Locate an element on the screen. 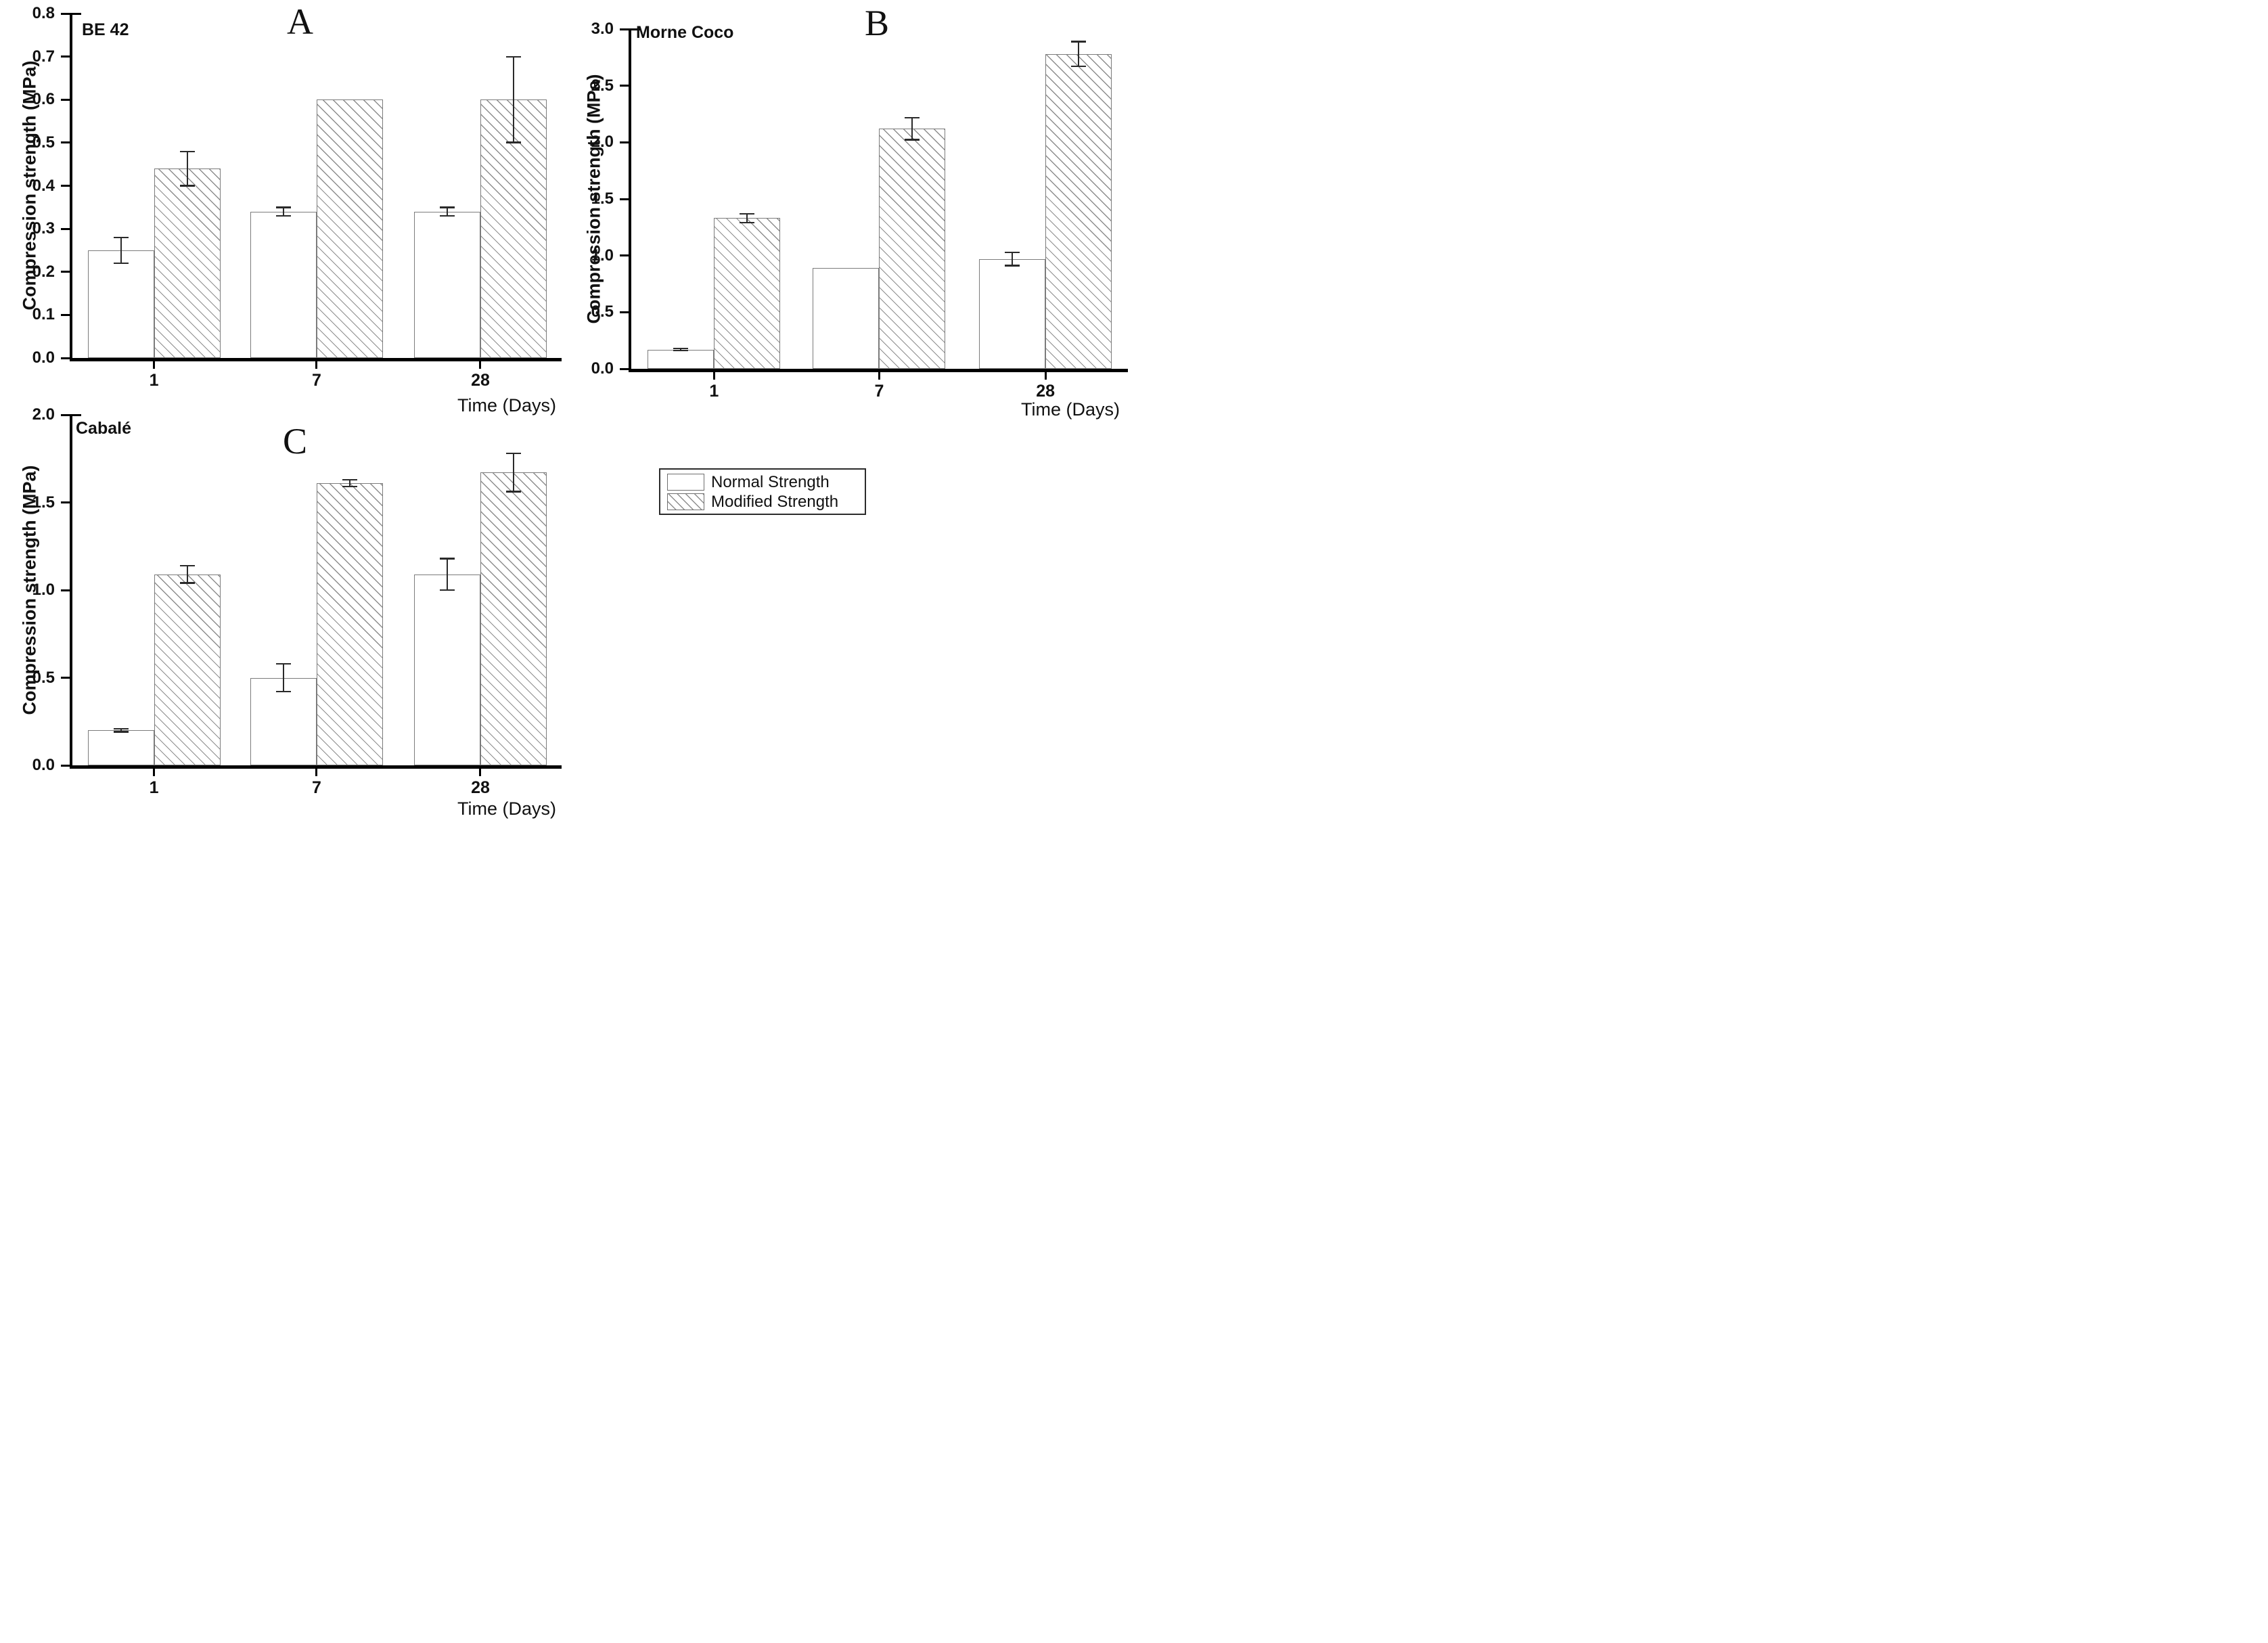 The width and height of the screenshot is (2268, 1643). y-tick-label: 0.7 is located at coordinates (43, 56).